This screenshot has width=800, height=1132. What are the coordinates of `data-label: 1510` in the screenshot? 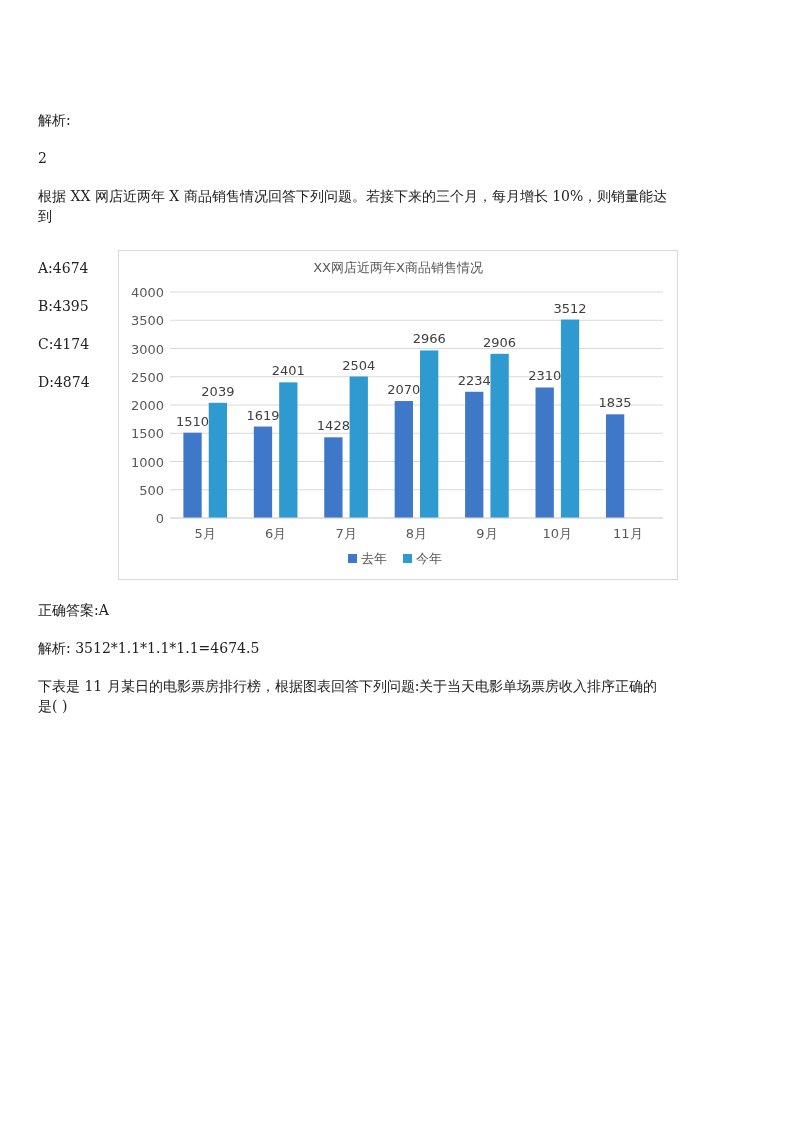 It's located at (192, 421).